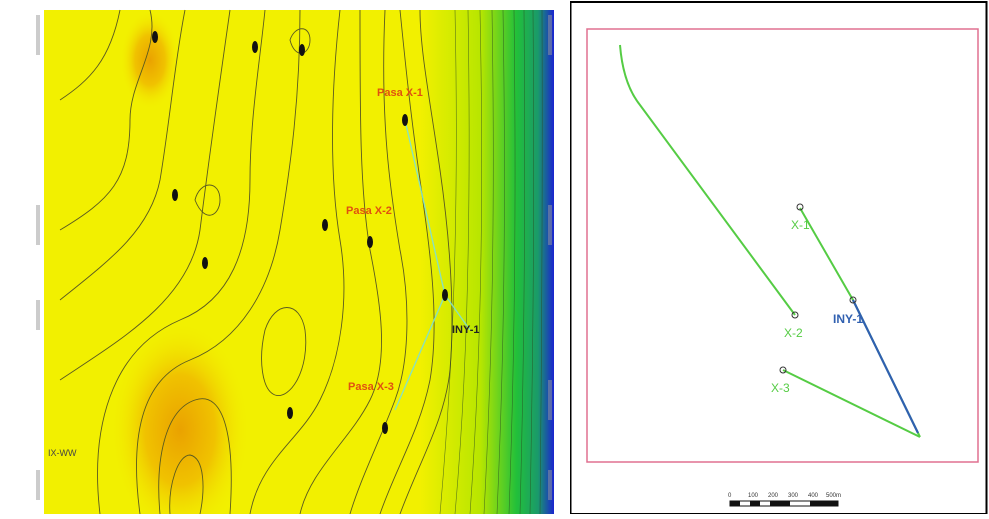 The height and width of the screenshot is (519, 989). What do you see at coordinates (753, 496) in the screenshot?
I see `scale-tick: 100` at bounding box center [753, 496].